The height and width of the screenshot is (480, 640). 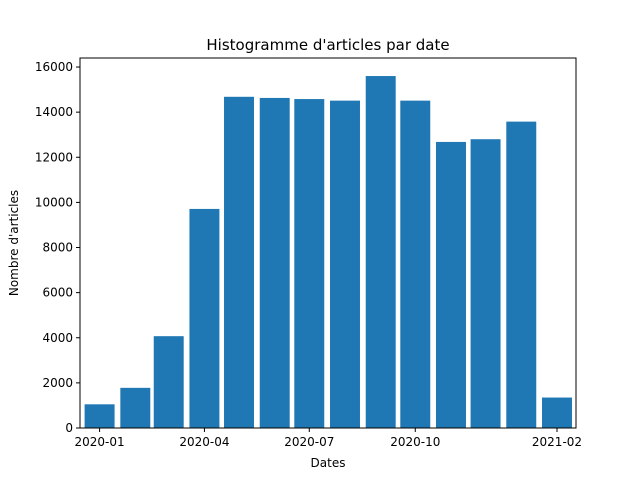 What do you see at coordinates (57, 293) in the screenshot?
I see `y-tick-label: 6000` at bounding box center [57, 293].